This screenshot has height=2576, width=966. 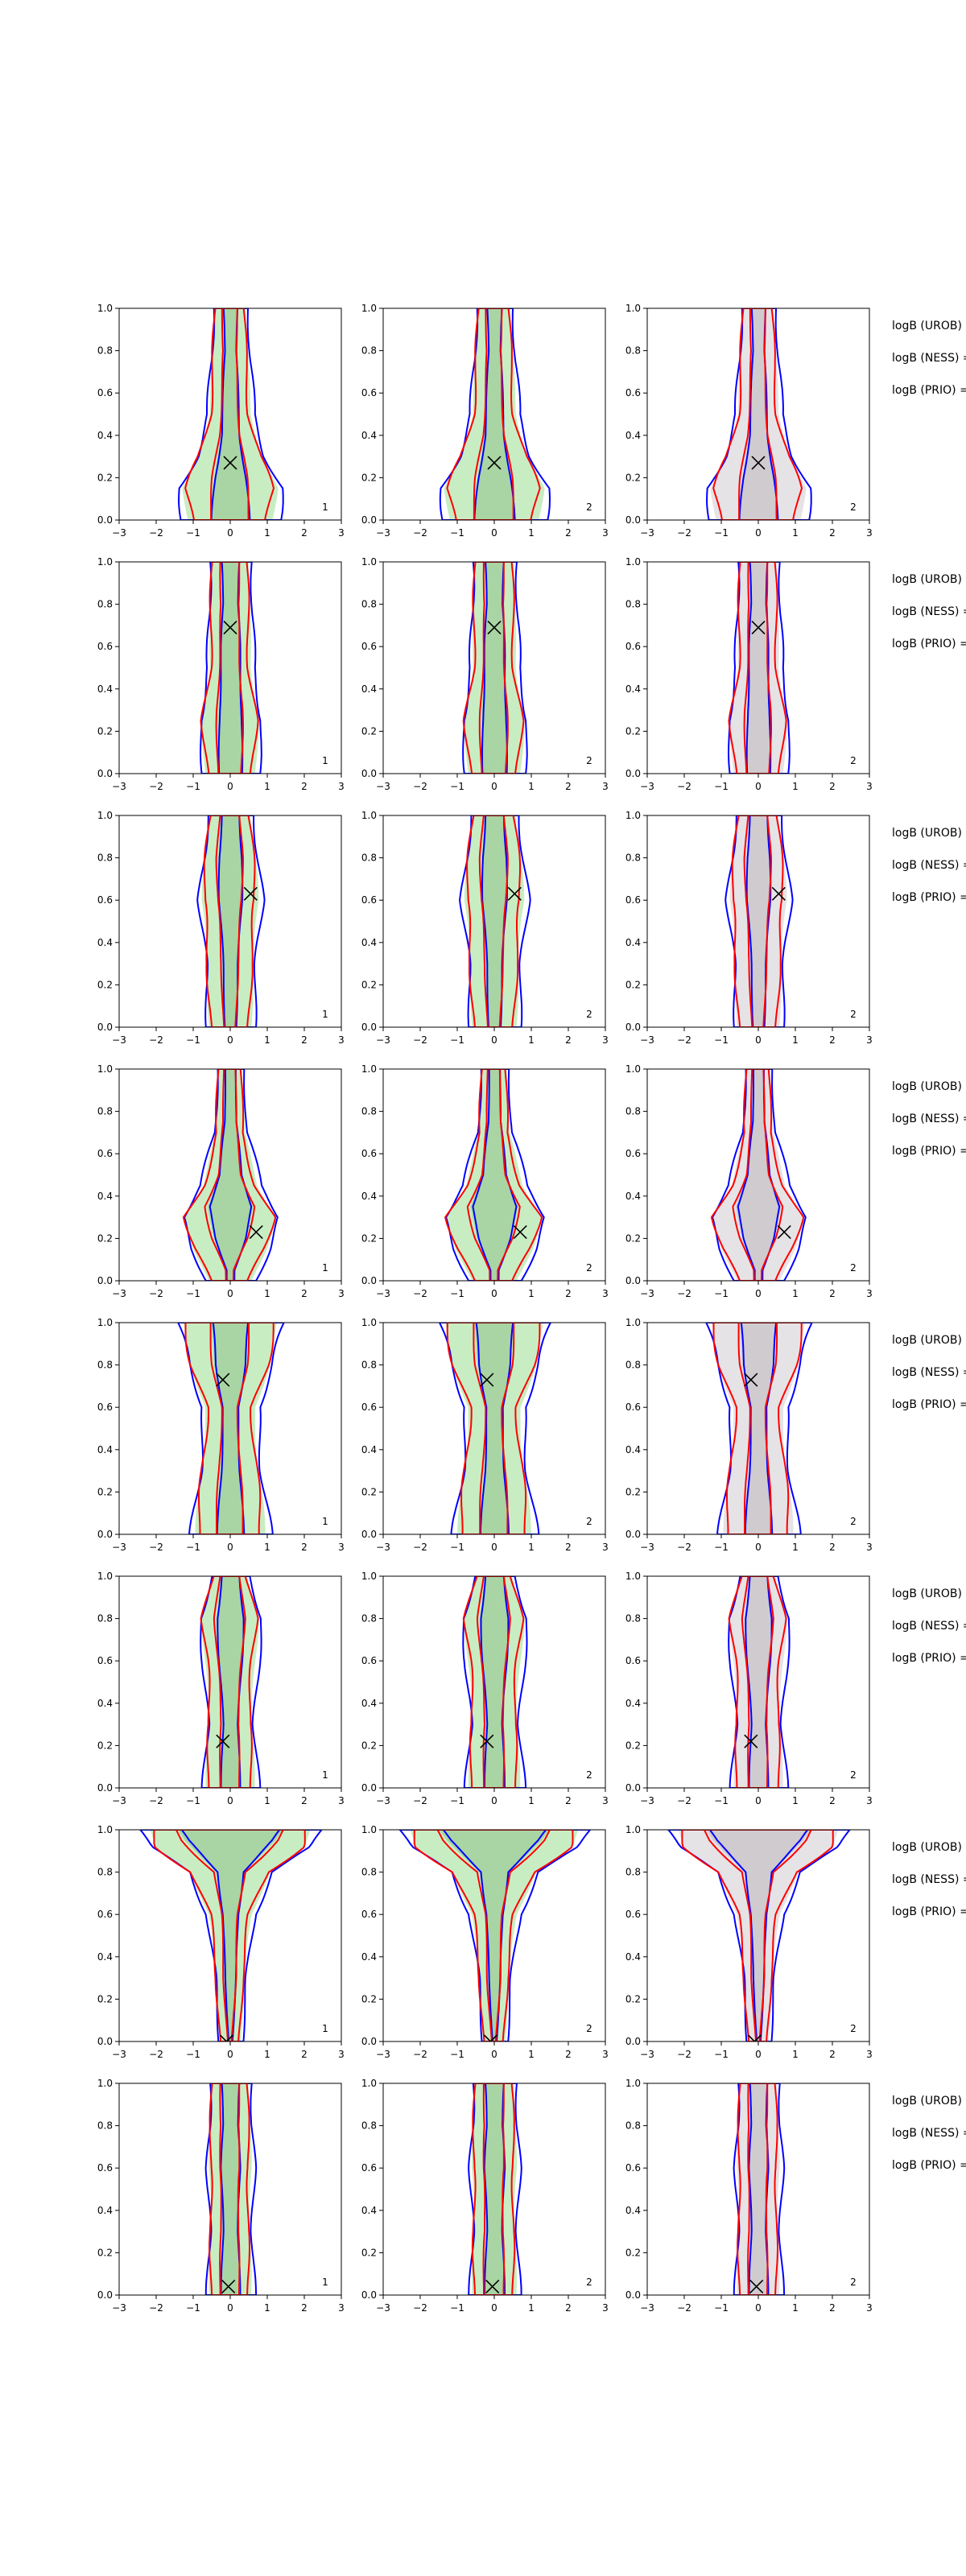 What do you see at coordinates (749, 421) in the screenshot?
I see `panel-r1-c3: −3 −2 −1 0 1 2 3 0.0 0.2 0.4 0.6 0.8 1.0 2` at bounding box center [749, 421].